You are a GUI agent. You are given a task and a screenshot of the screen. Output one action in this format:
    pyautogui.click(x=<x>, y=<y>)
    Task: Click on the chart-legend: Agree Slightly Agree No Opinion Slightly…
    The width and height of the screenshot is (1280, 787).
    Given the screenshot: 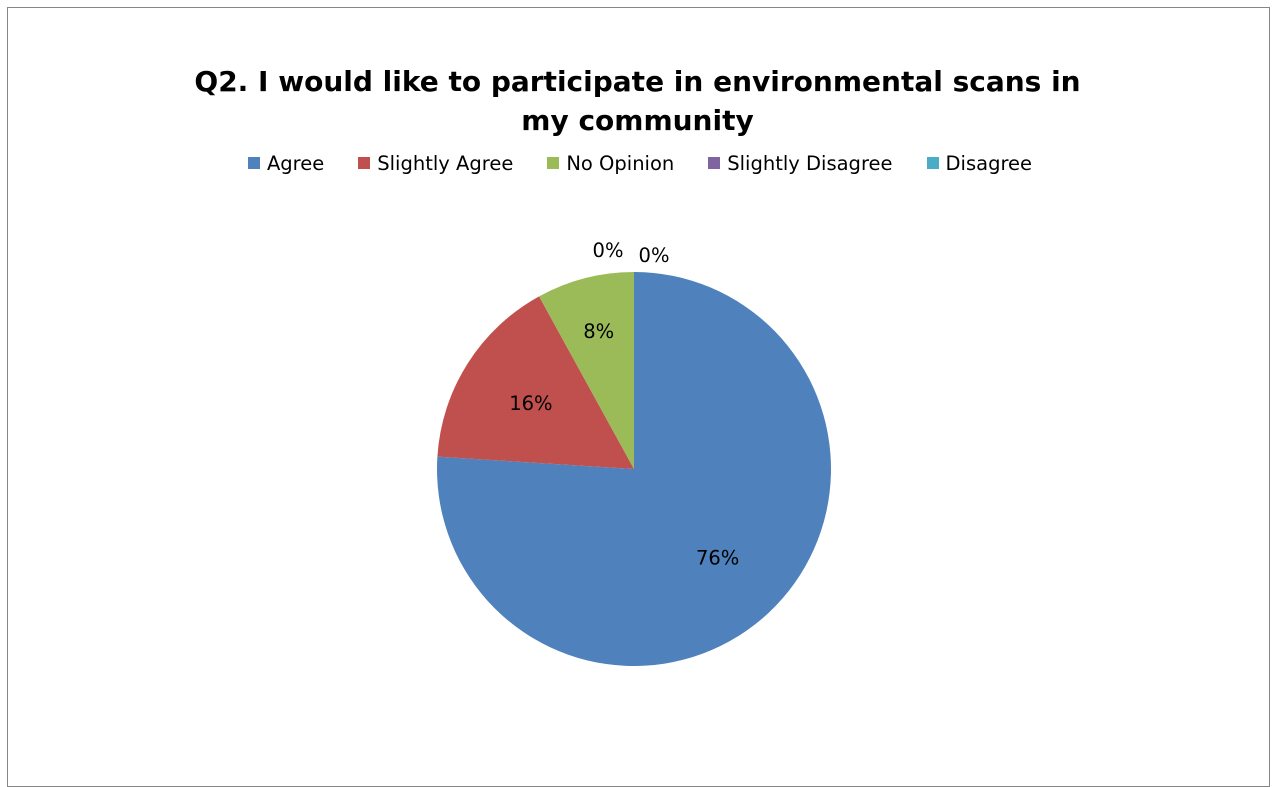 What is the action you would take?
    pyautogui.click(x=640, y=163)
    